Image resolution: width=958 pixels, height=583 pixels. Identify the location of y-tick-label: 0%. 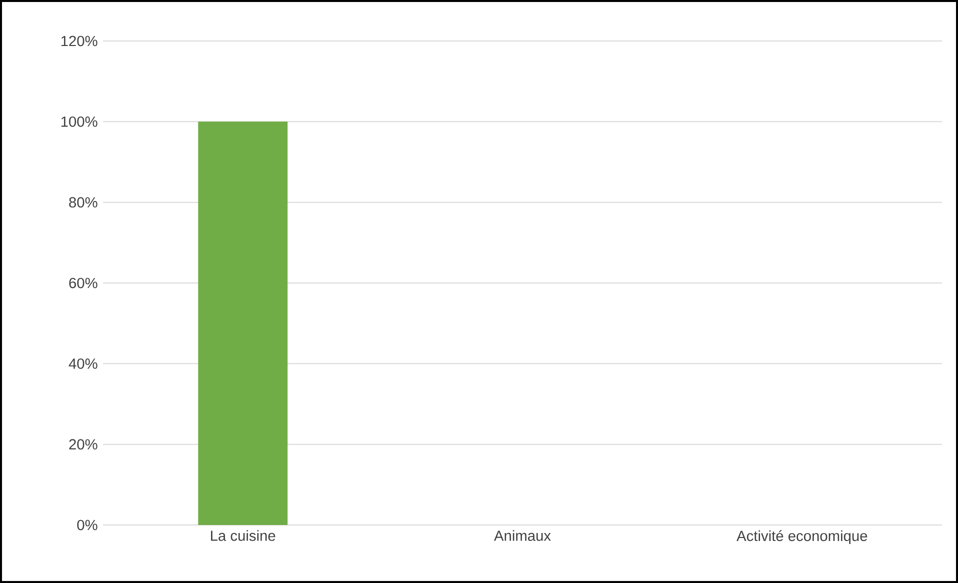
(87, 525).